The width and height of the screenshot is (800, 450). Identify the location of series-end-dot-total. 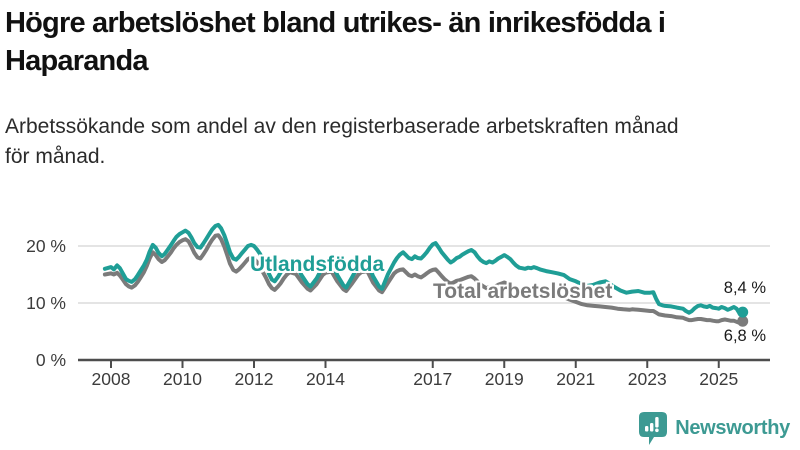
(743, 321).